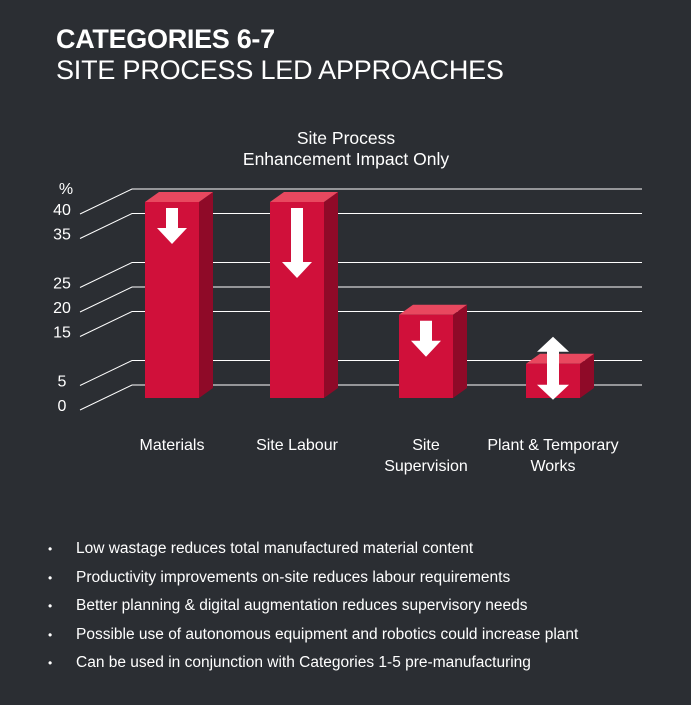 The image size is (691, 705). I want to click on x-category-label: Works, so click(552, 466).